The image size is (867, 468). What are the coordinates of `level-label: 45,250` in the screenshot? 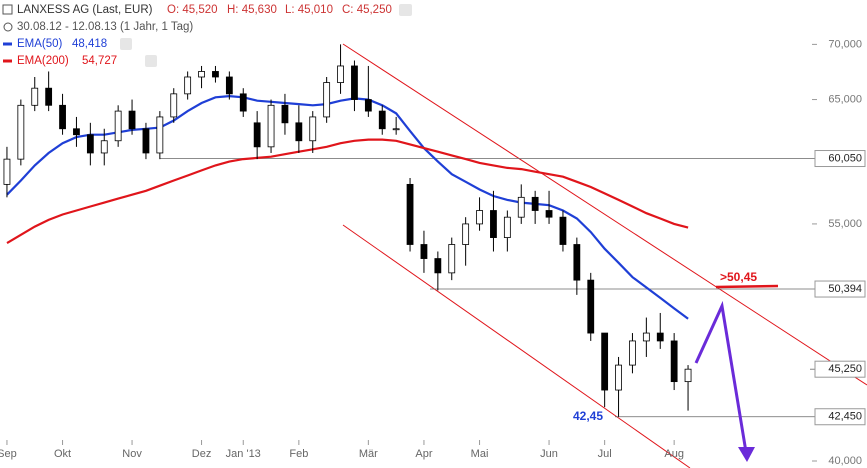 It's located at (845, 369).